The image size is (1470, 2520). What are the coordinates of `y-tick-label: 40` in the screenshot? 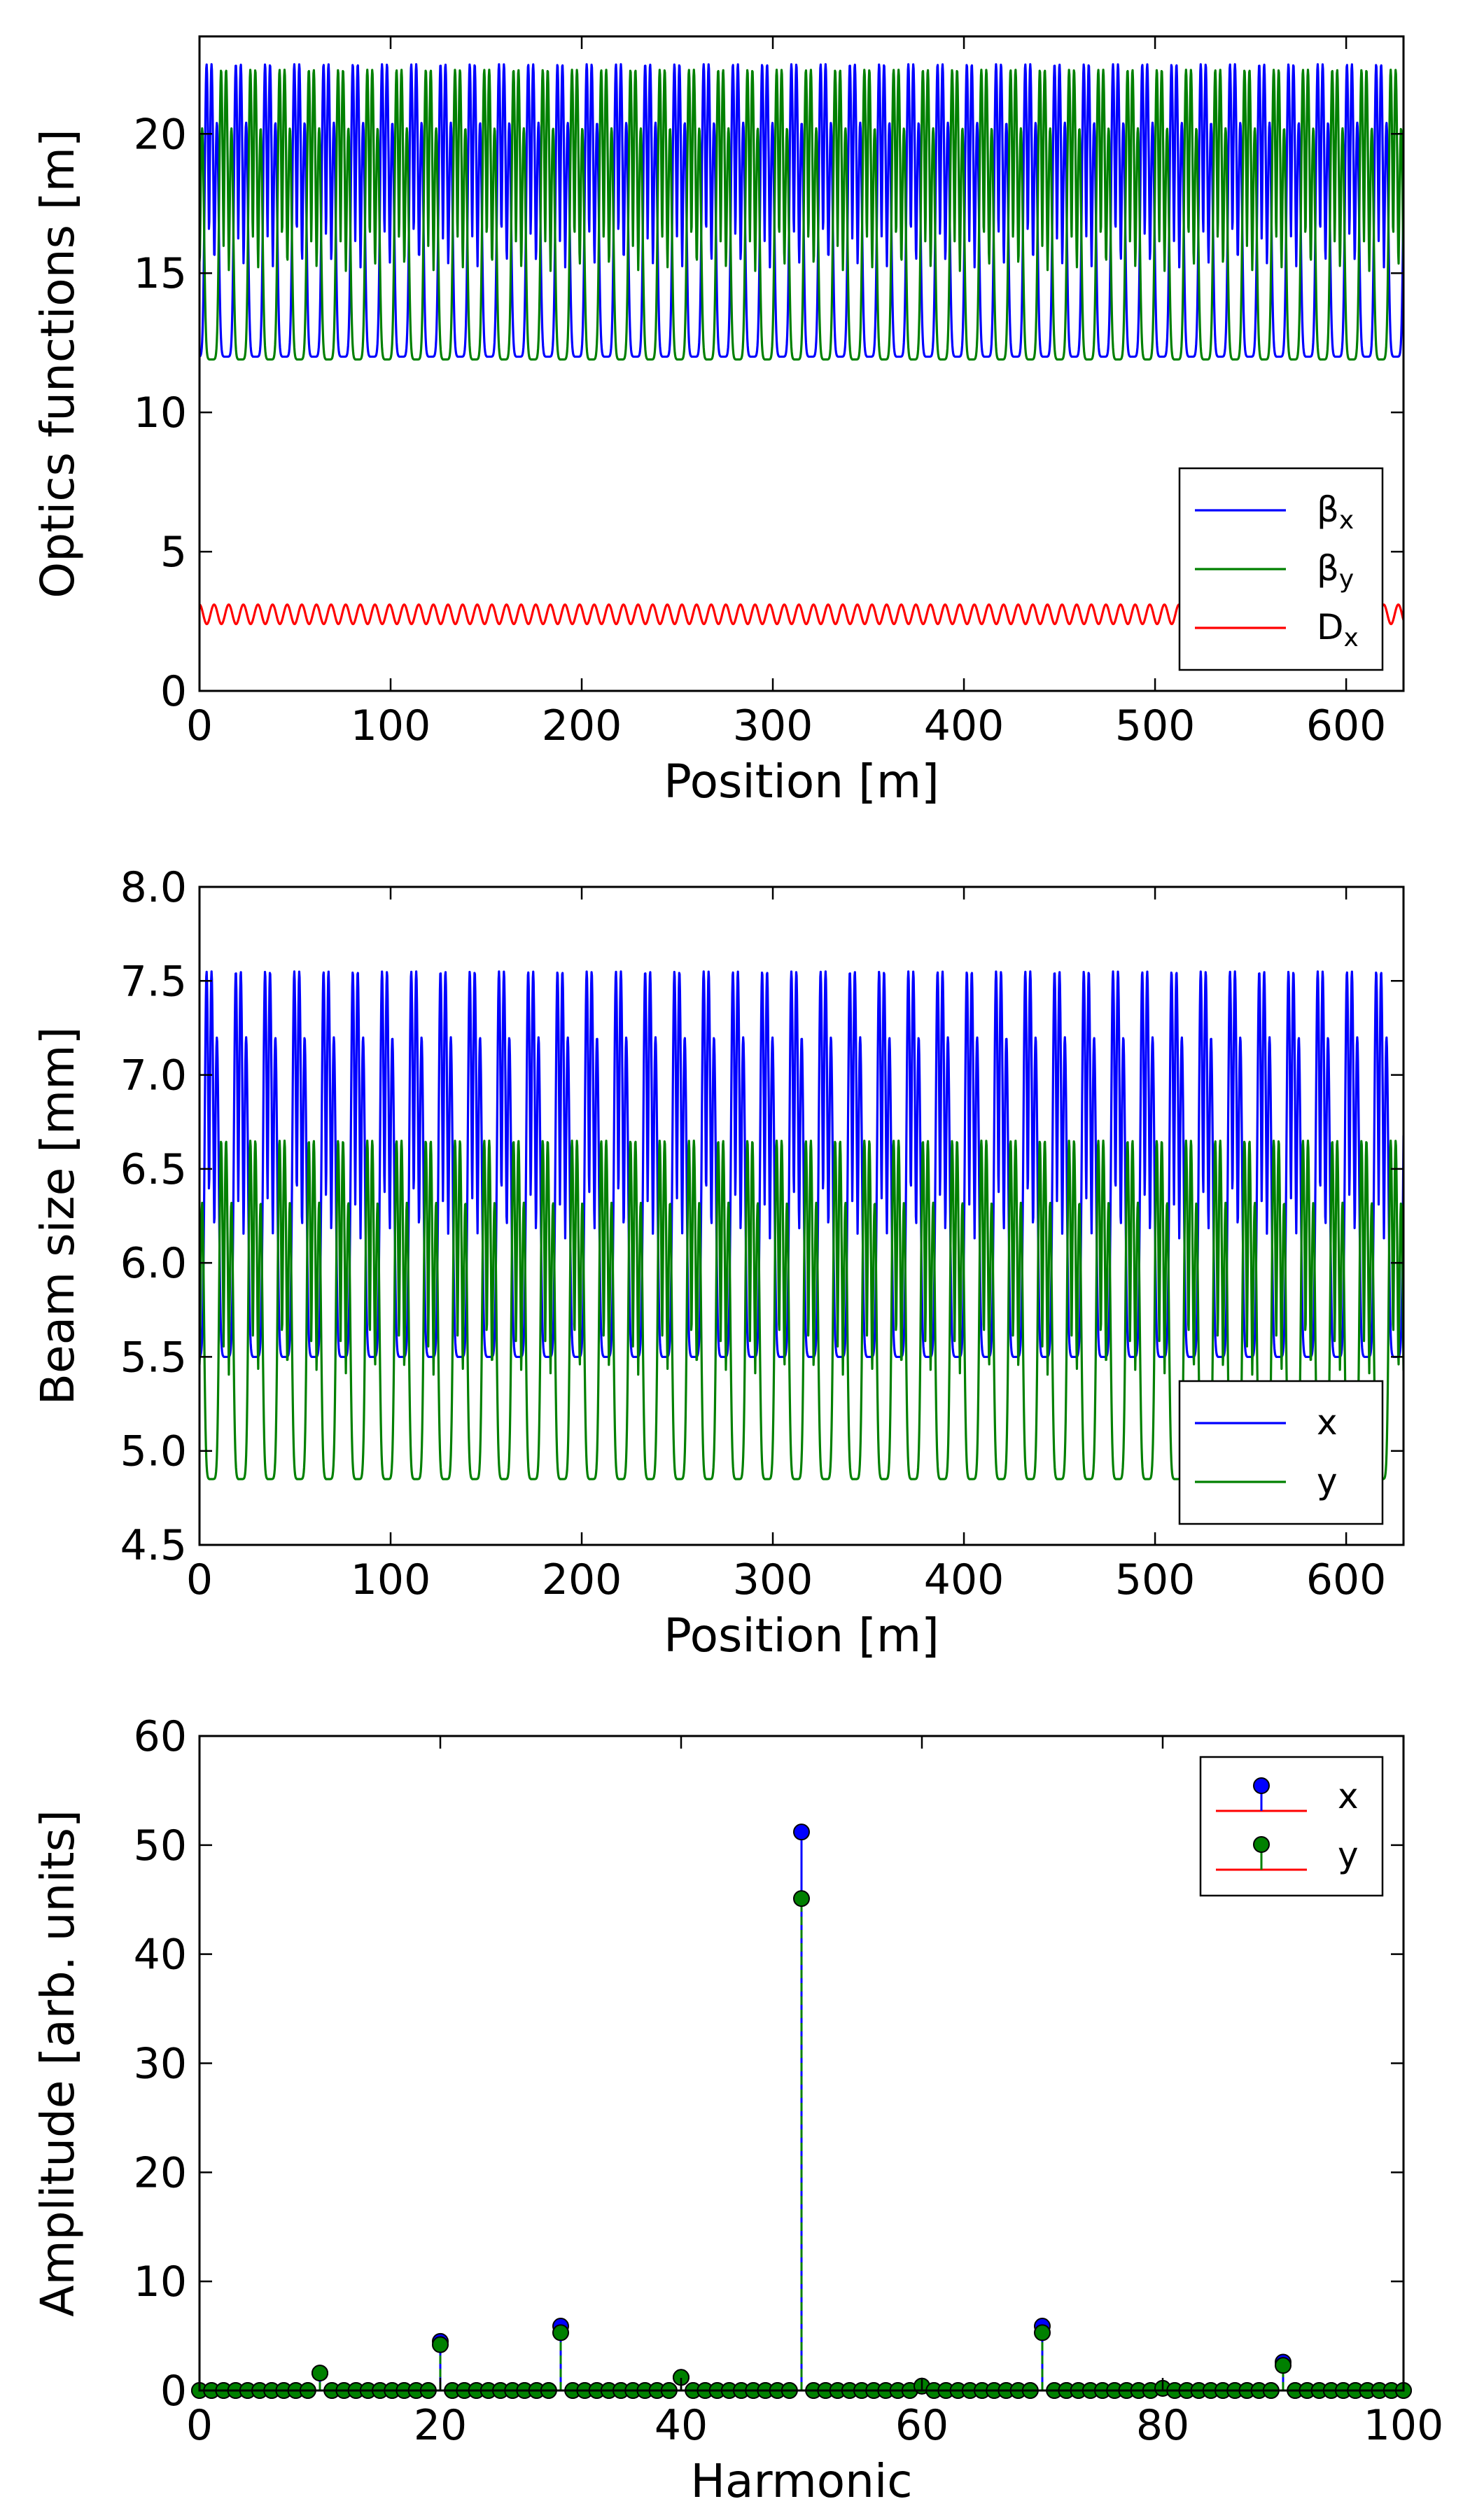 It's located at (160, 1955).